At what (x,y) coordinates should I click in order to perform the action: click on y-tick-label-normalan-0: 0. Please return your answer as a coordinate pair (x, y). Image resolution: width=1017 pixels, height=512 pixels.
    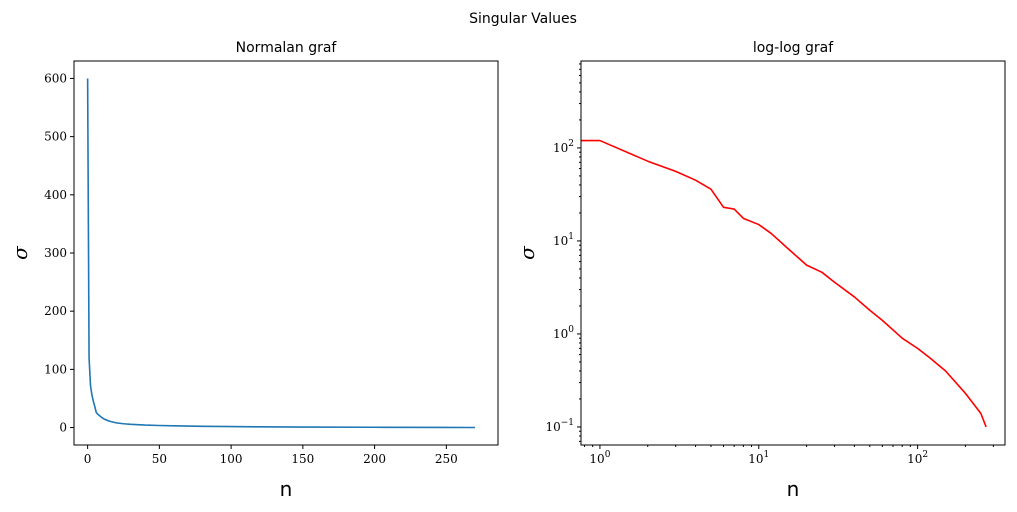
    Looking at the image, I should click on (63, 428).